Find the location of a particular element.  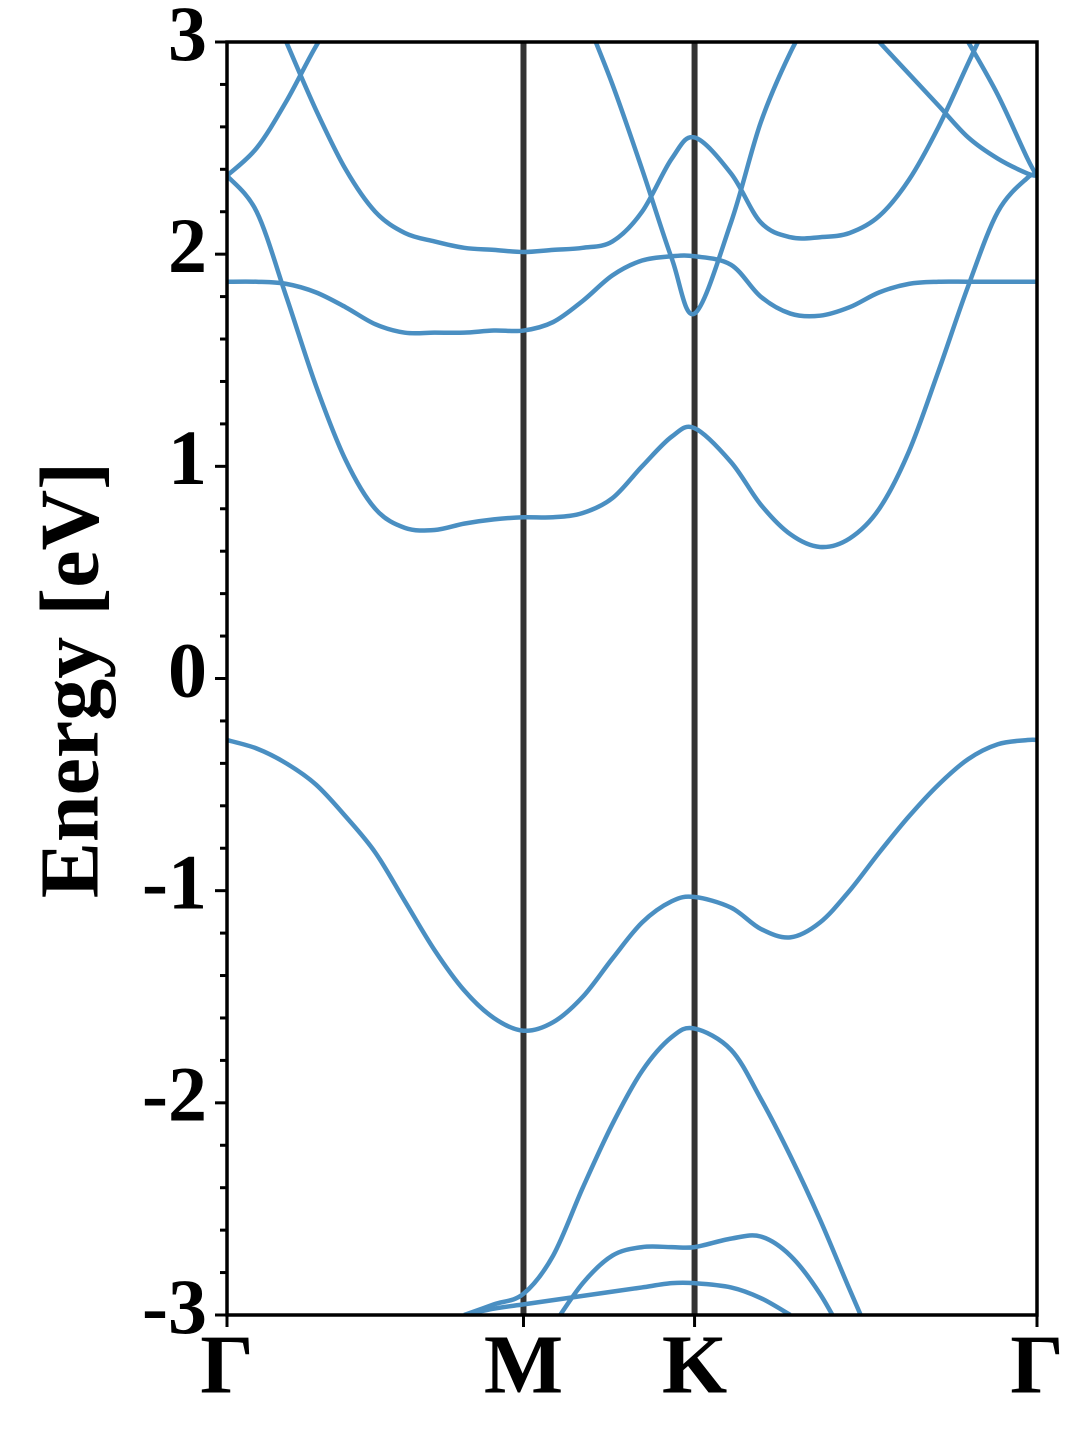

y-axis-label: Energy [eV] is located at coordinates (69, 680).